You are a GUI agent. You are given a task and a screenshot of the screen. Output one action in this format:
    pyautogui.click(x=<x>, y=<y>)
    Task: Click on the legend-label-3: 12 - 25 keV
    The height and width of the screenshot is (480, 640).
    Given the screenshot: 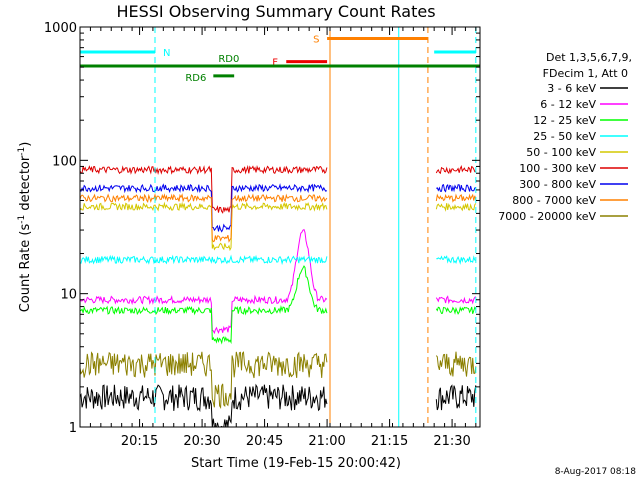 What is the action you would take?
    pyautogui.click(x=564, y=120)
    